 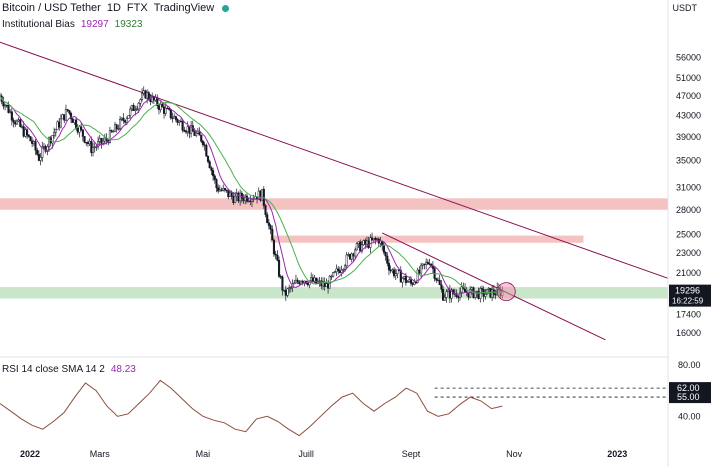 I want to click on rsi-legend: RSI 14 close SMA 14 2 48.23, so click(x=69, y=369).